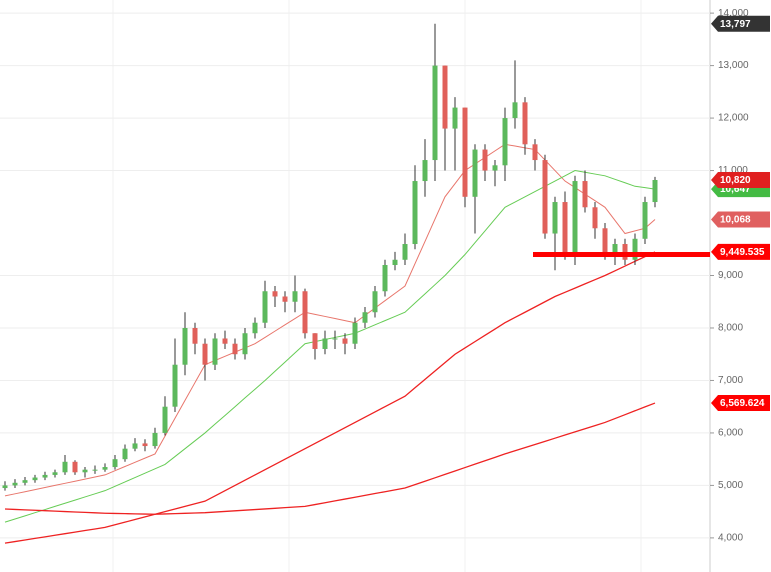 Image resolution: width=771 pixels, height=572 pixels. What do you see at coordinates (733, 170) in the screenshot?
I see `y-tick-label: 11,000` at bounding box center [733, 170].